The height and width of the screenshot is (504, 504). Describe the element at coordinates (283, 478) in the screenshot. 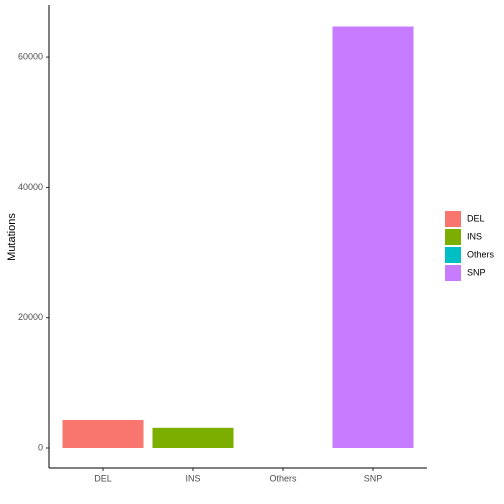

I see `x-tick-label: Others` at that location.